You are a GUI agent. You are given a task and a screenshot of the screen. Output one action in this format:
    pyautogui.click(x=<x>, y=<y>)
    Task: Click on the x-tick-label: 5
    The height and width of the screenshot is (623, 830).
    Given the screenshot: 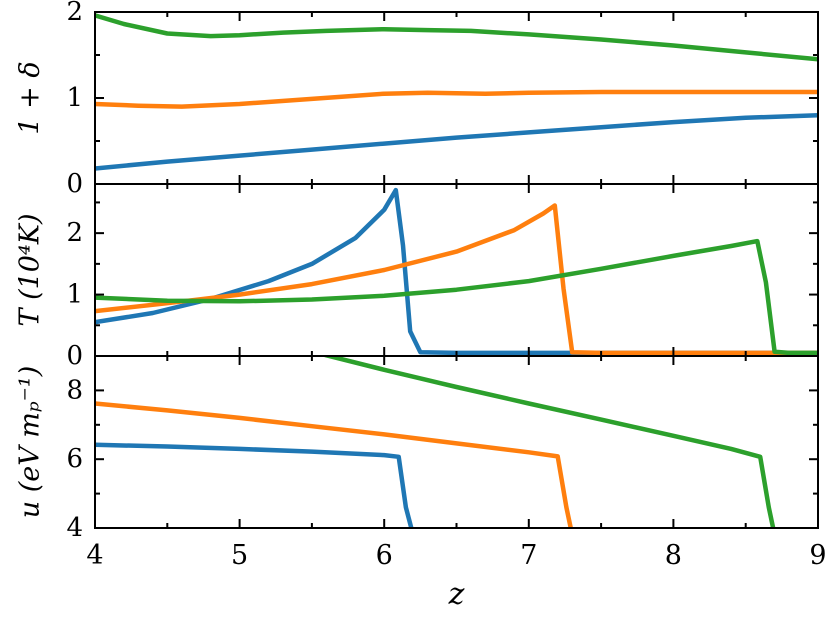 What is the action you would take?
    pyautogui.click(x=239, y=555)
    